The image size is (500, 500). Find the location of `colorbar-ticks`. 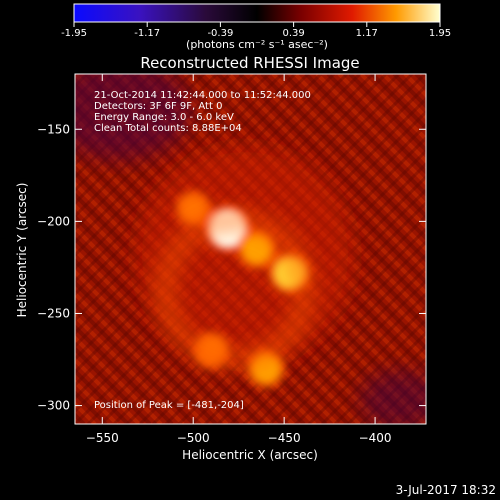

colorbar-ticks is located at coordinates (257, 24).